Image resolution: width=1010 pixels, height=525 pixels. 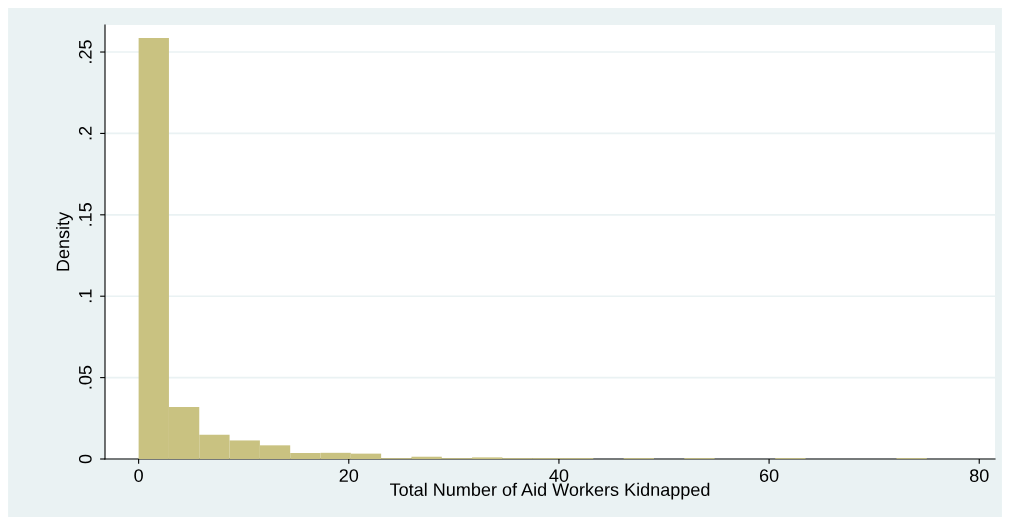 I want to click on y-tick-label: 0, so click(x=85, y=459).